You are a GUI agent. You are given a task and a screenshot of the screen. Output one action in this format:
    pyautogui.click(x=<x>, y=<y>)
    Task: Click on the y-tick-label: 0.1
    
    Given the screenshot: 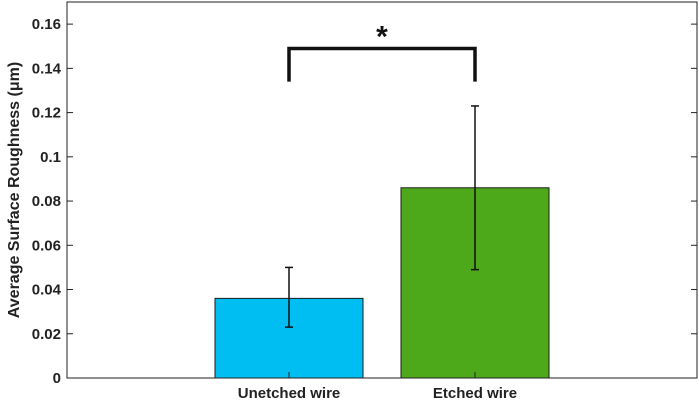 What is the action you would take?
    pyautogui.click(x=50, y=157)
    